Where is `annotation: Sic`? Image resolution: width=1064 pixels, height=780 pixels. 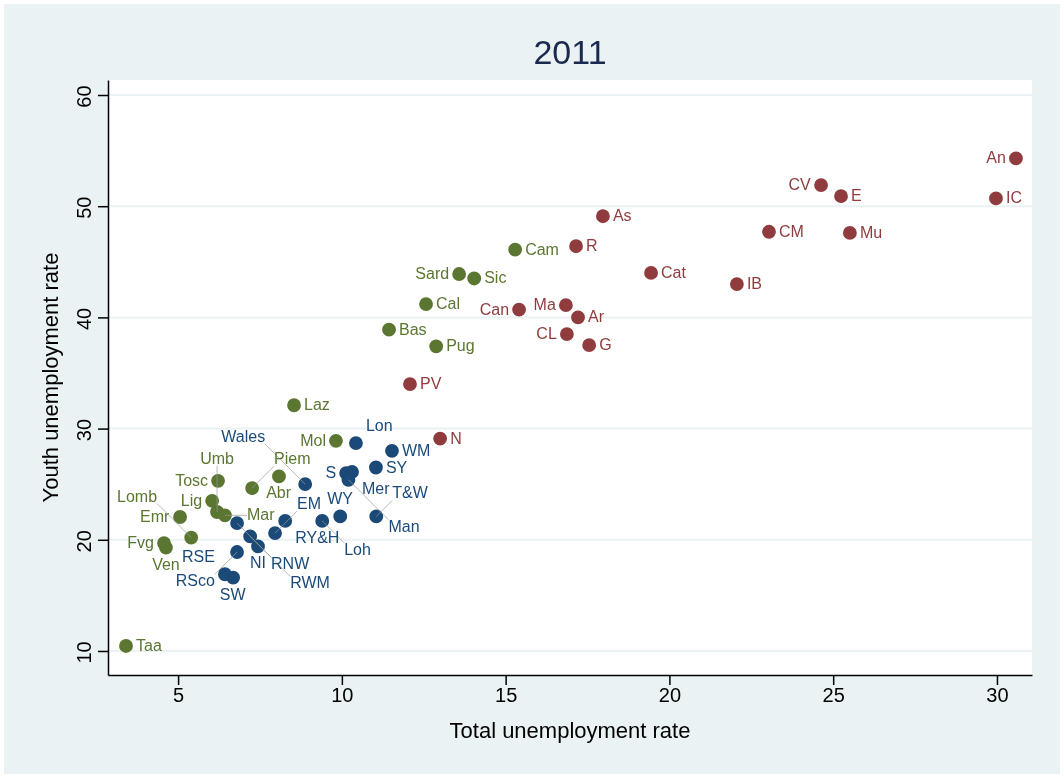
annotation: Sic is located at coordinates (495, 278).